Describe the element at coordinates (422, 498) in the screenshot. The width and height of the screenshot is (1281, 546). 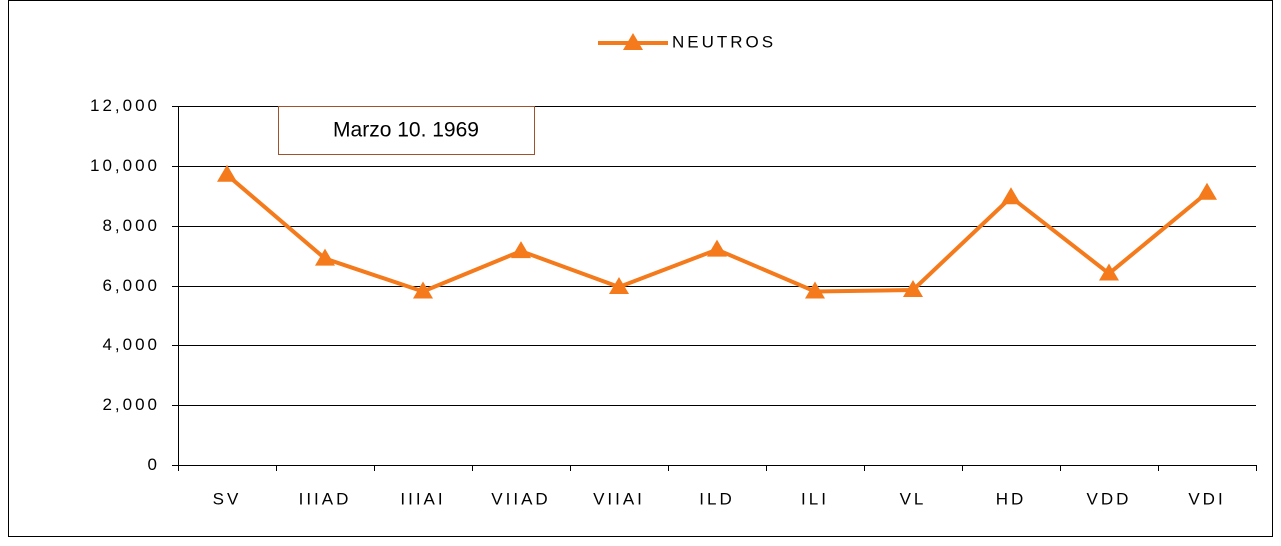
I see `x-tick-label: IIIAI` at that location.